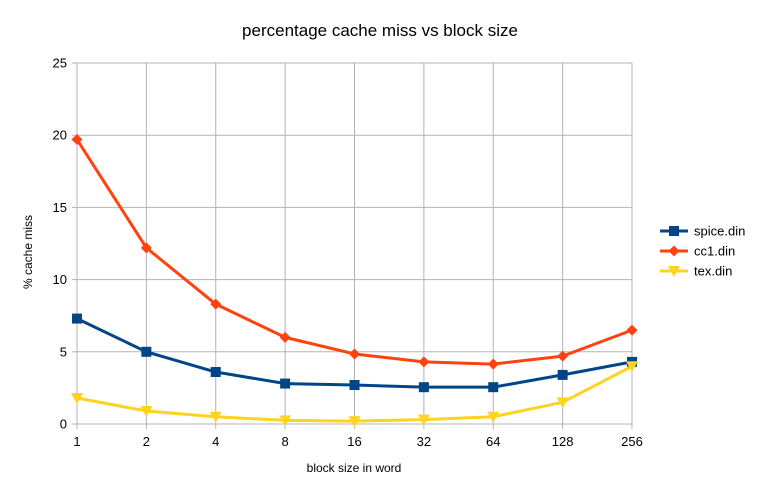  Describe the element at coordinates (215, 441) in the screenshot. I see `x-tick-label: 4` at that location.